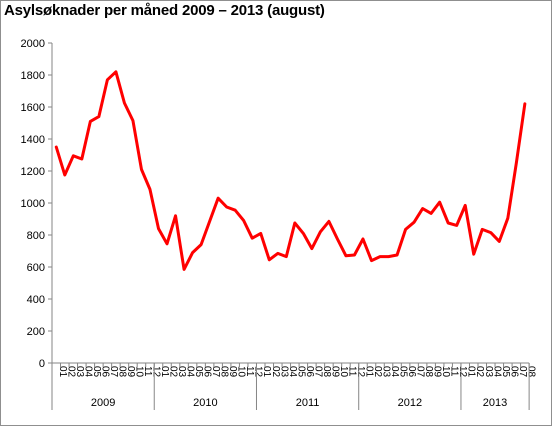 This screenshot has height=426, width=552. Describe the element at coordinates (308, 403) in the screenshot. I see `x-year-label: 2011` at that location.